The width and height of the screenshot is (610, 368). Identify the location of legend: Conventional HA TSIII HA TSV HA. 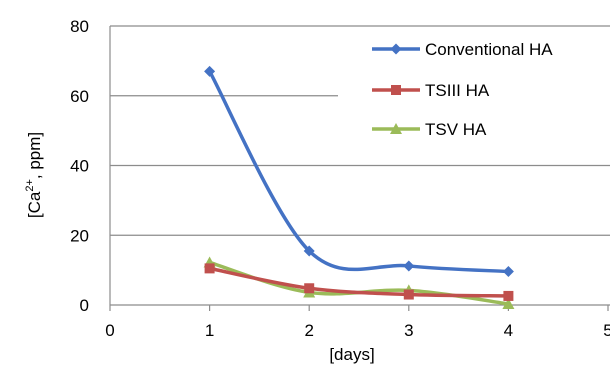
(462, 89).